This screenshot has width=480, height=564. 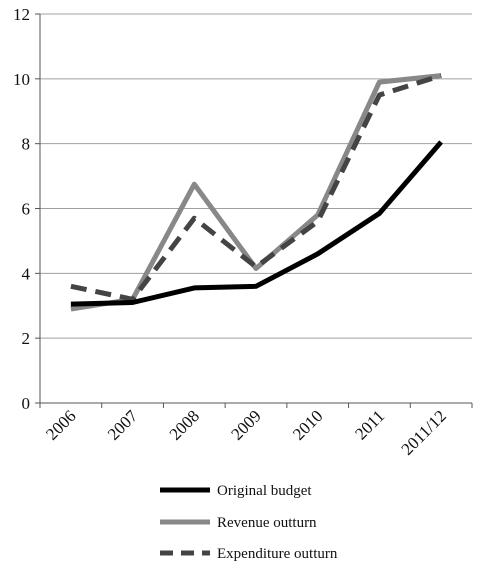 What do you see at coordinates (307, 424) in the screenshot?
I see `x-tick-label: 2010` at bounding box center [307, 424].